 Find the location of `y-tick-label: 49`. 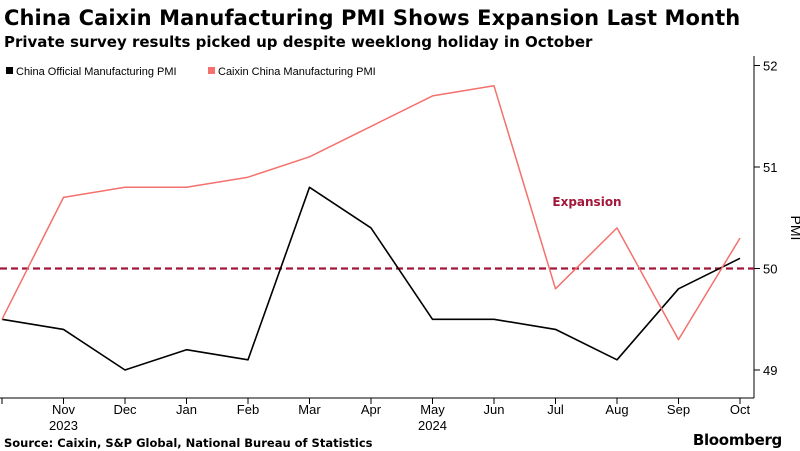

y-tick-label: 49 is located at coordinates (770, 370).